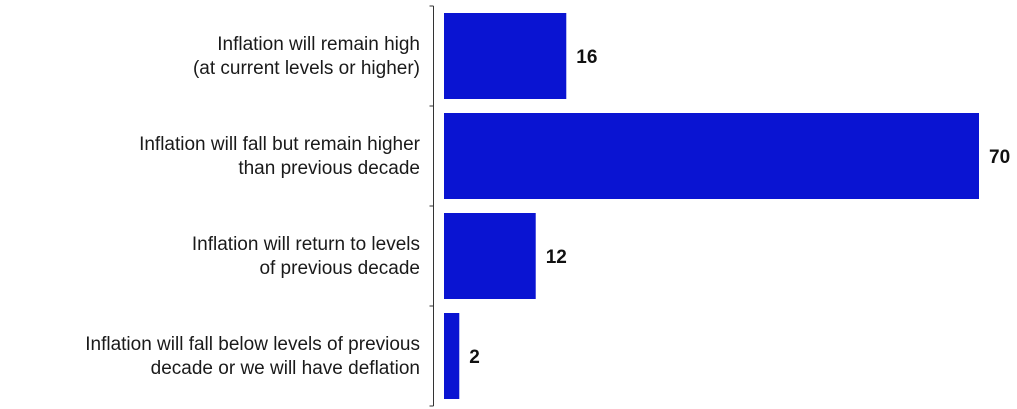 The image size is (1017, 409). I want to click on category-label: Inflation will return to levels, so click(306, 244).